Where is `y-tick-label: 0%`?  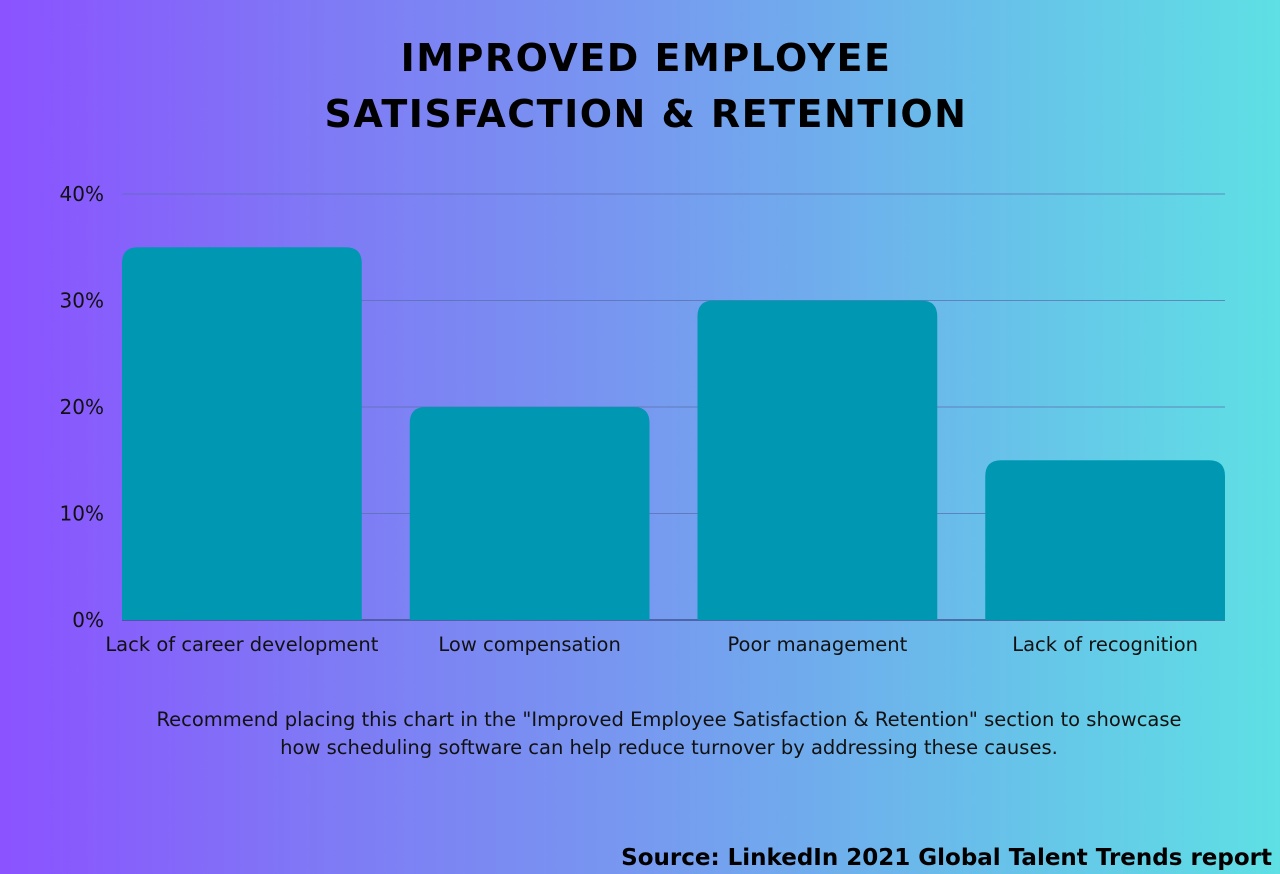
y-tick-label: 0% is located at coordinates (88, 620).